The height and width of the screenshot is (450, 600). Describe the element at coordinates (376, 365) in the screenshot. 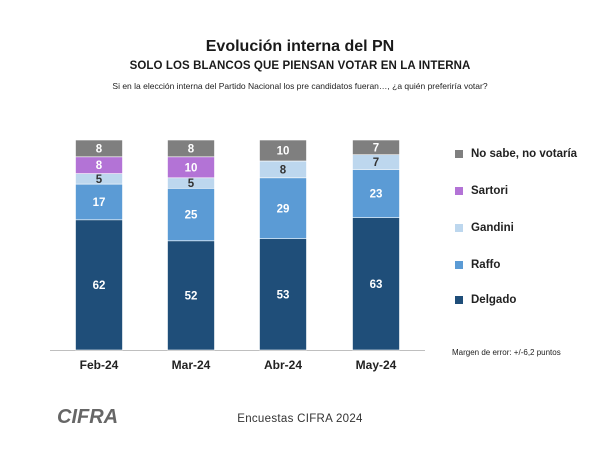

I see `x-tick-label: May-24` at that location.